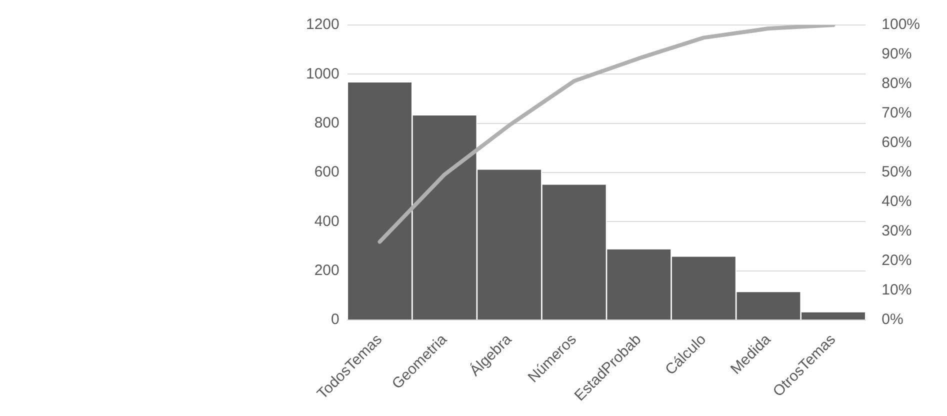 The image size is (947, 416). I want to click on y2-tick-label: 90%, so click(897, 54).